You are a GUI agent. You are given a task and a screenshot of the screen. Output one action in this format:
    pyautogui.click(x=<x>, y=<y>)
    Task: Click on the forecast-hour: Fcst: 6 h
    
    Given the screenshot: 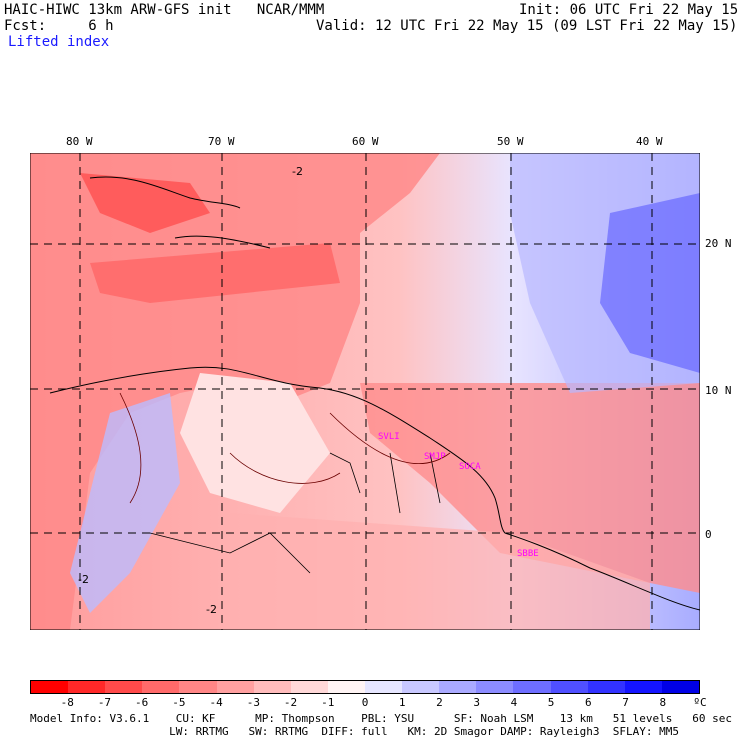 What is the action you would take?
    pyautogui.click(x=59, y=26)
    